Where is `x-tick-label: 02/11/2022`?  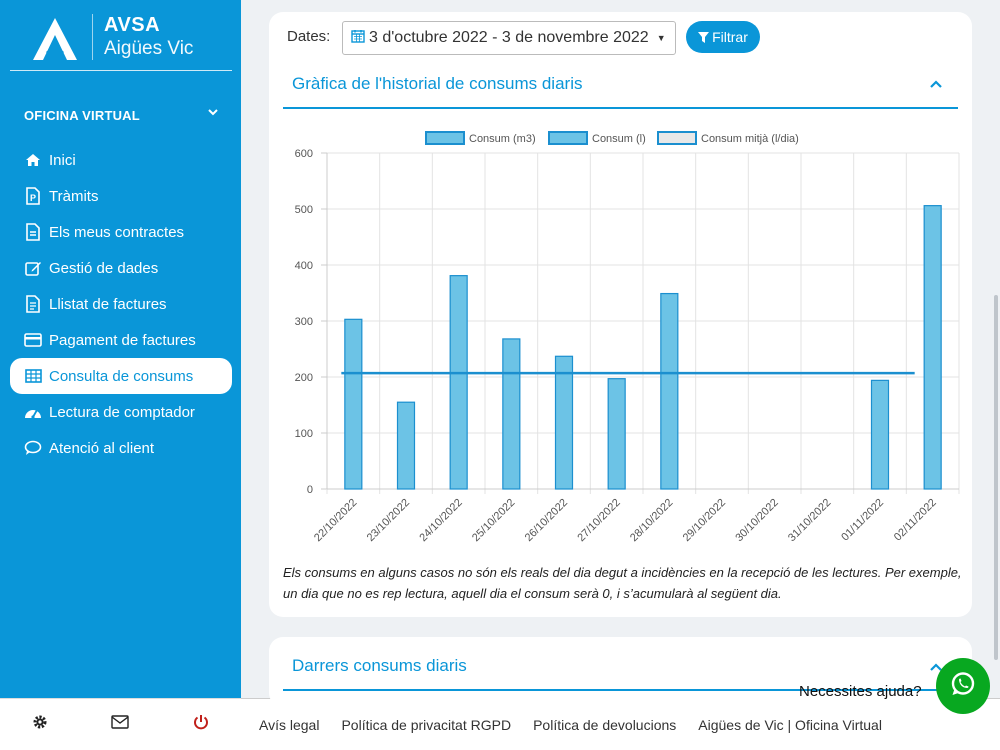 x-tick-label: 02/11/2022 is located at coordinates (915, 520).